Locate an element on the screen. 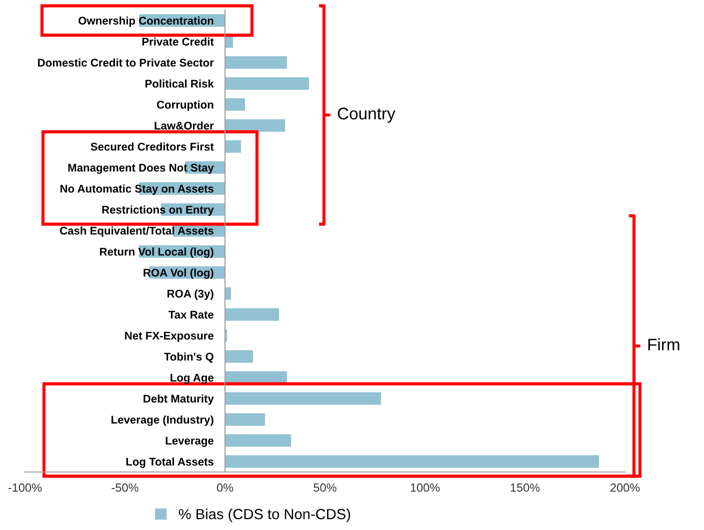 This screenshot has height=530, width=704. y-tick-label: ROA Vol (log) is located at coordinates (179, 273).